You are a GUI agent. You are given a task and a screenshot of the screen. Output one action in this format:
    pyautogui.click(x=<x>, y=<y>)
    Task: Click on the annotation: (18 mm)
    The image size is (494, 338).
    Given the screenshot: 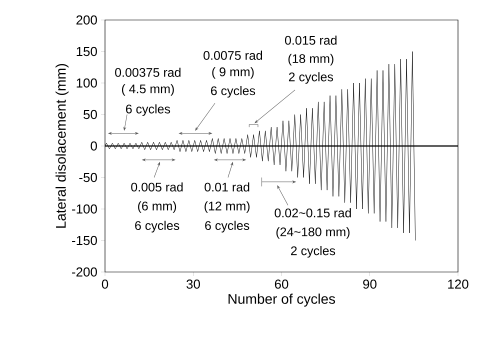 What is the action you would take?
    pyautogui.click(x=311, y=60)
    